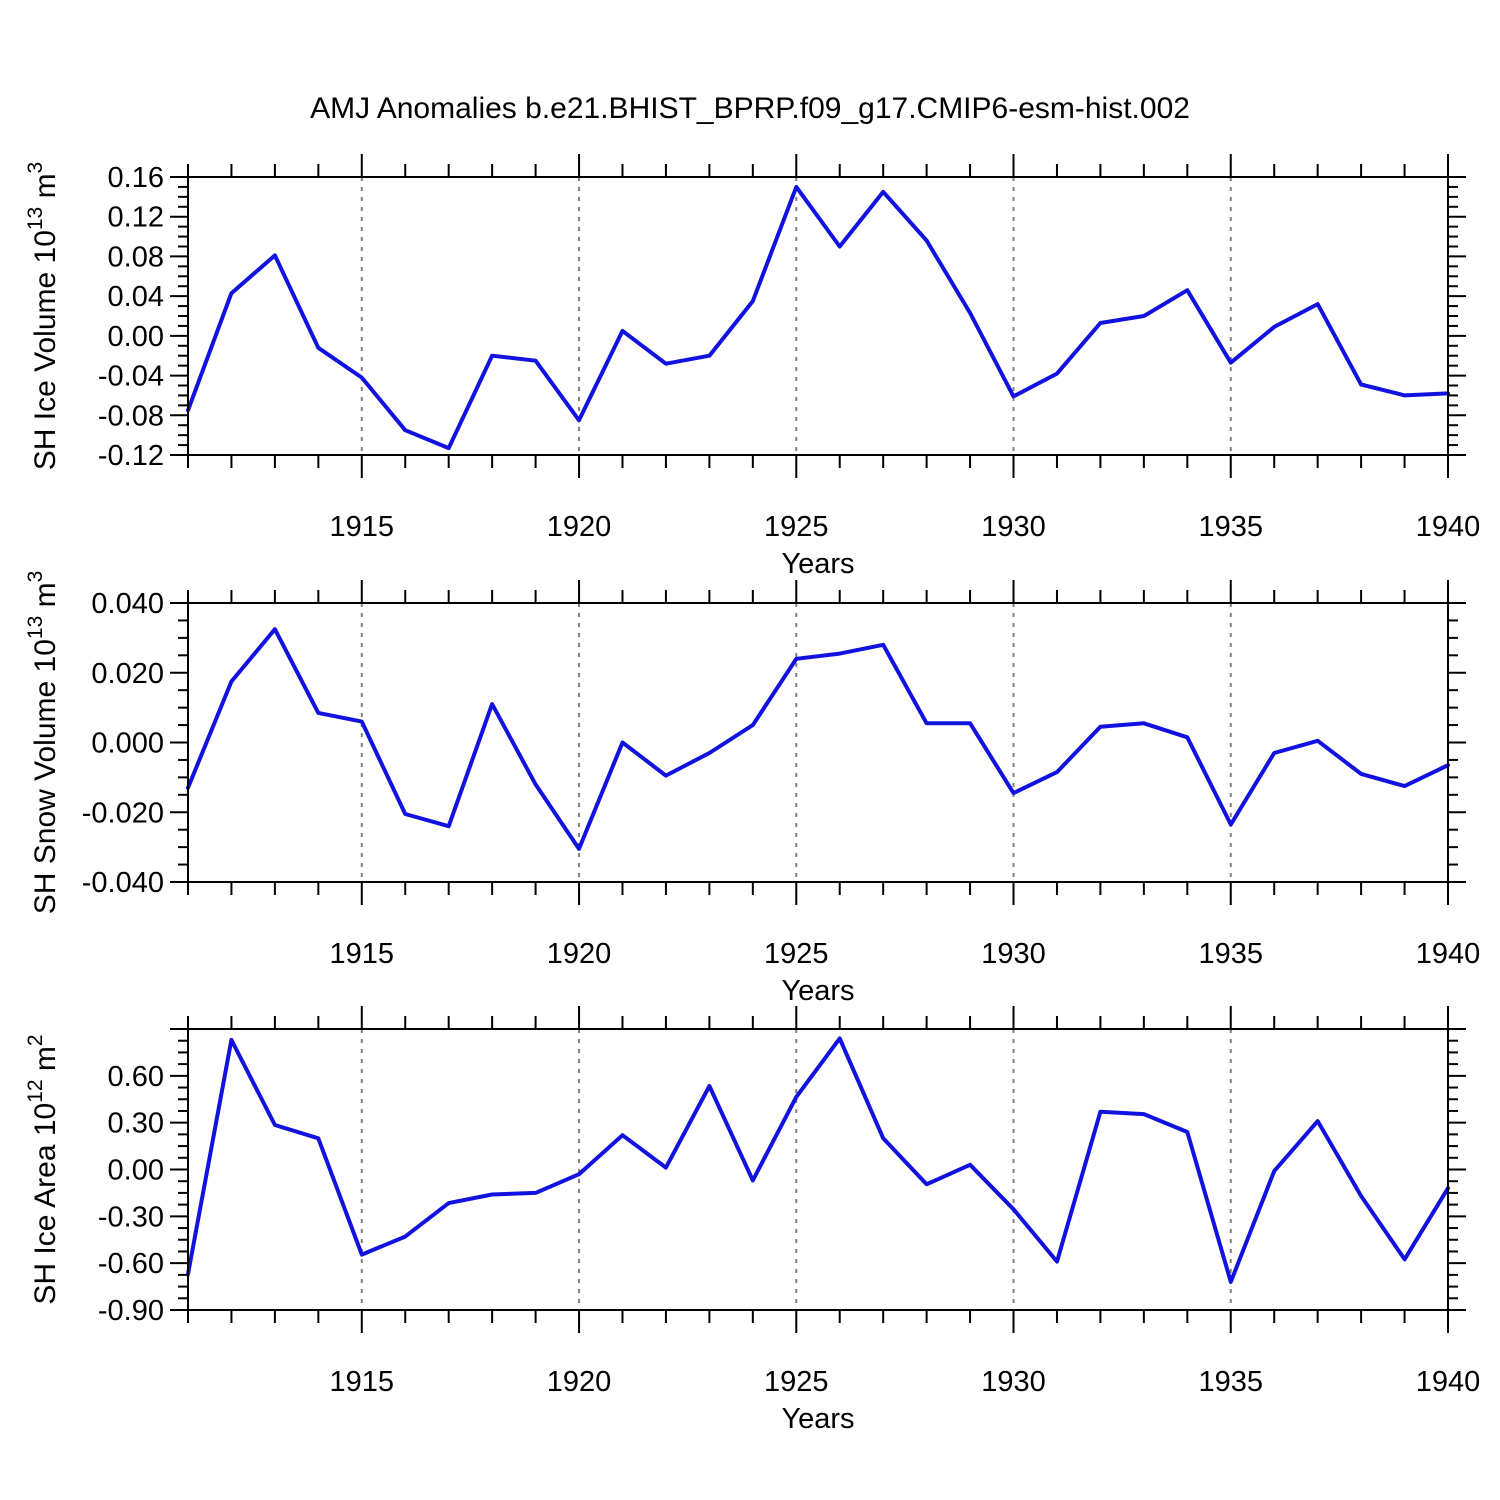 This screenshot has width=1500, height=1500. I want to click on data-line-sh-ice-volume, so click(818, 317).